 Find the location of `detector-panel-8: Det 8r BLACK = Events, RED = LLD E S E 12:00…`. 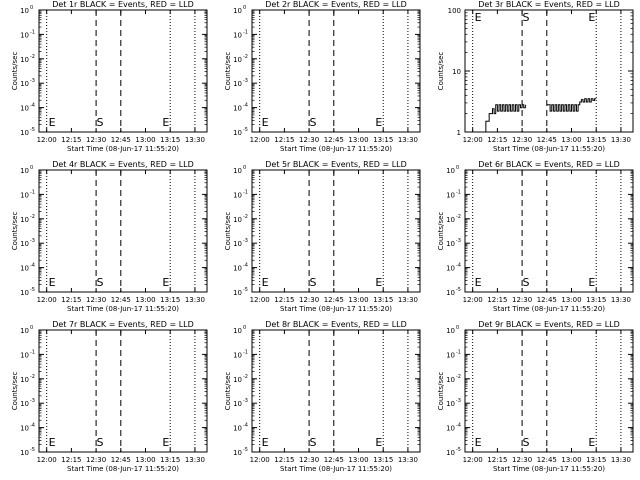

detector-panel-8: Det 8r BLACK = Events, RED = LLD E S E 12:00… is located at coordinates (322, 396).